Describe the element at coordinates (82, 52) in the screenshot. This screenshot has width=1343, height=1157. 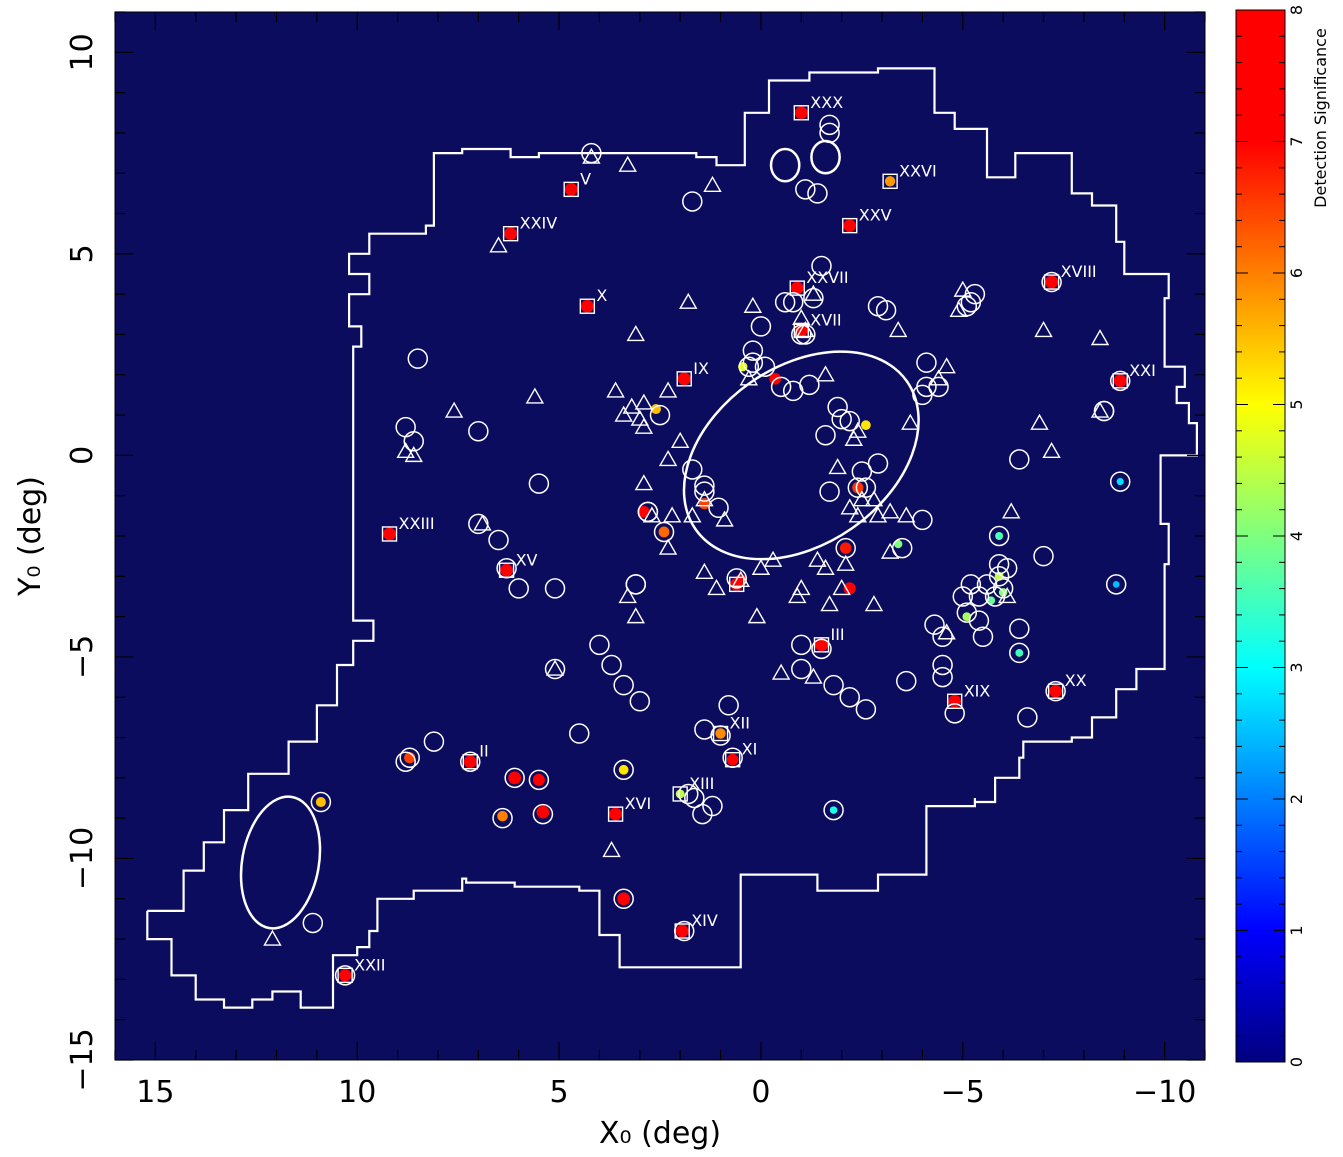
I see `y-tick-label: 10` at that location.